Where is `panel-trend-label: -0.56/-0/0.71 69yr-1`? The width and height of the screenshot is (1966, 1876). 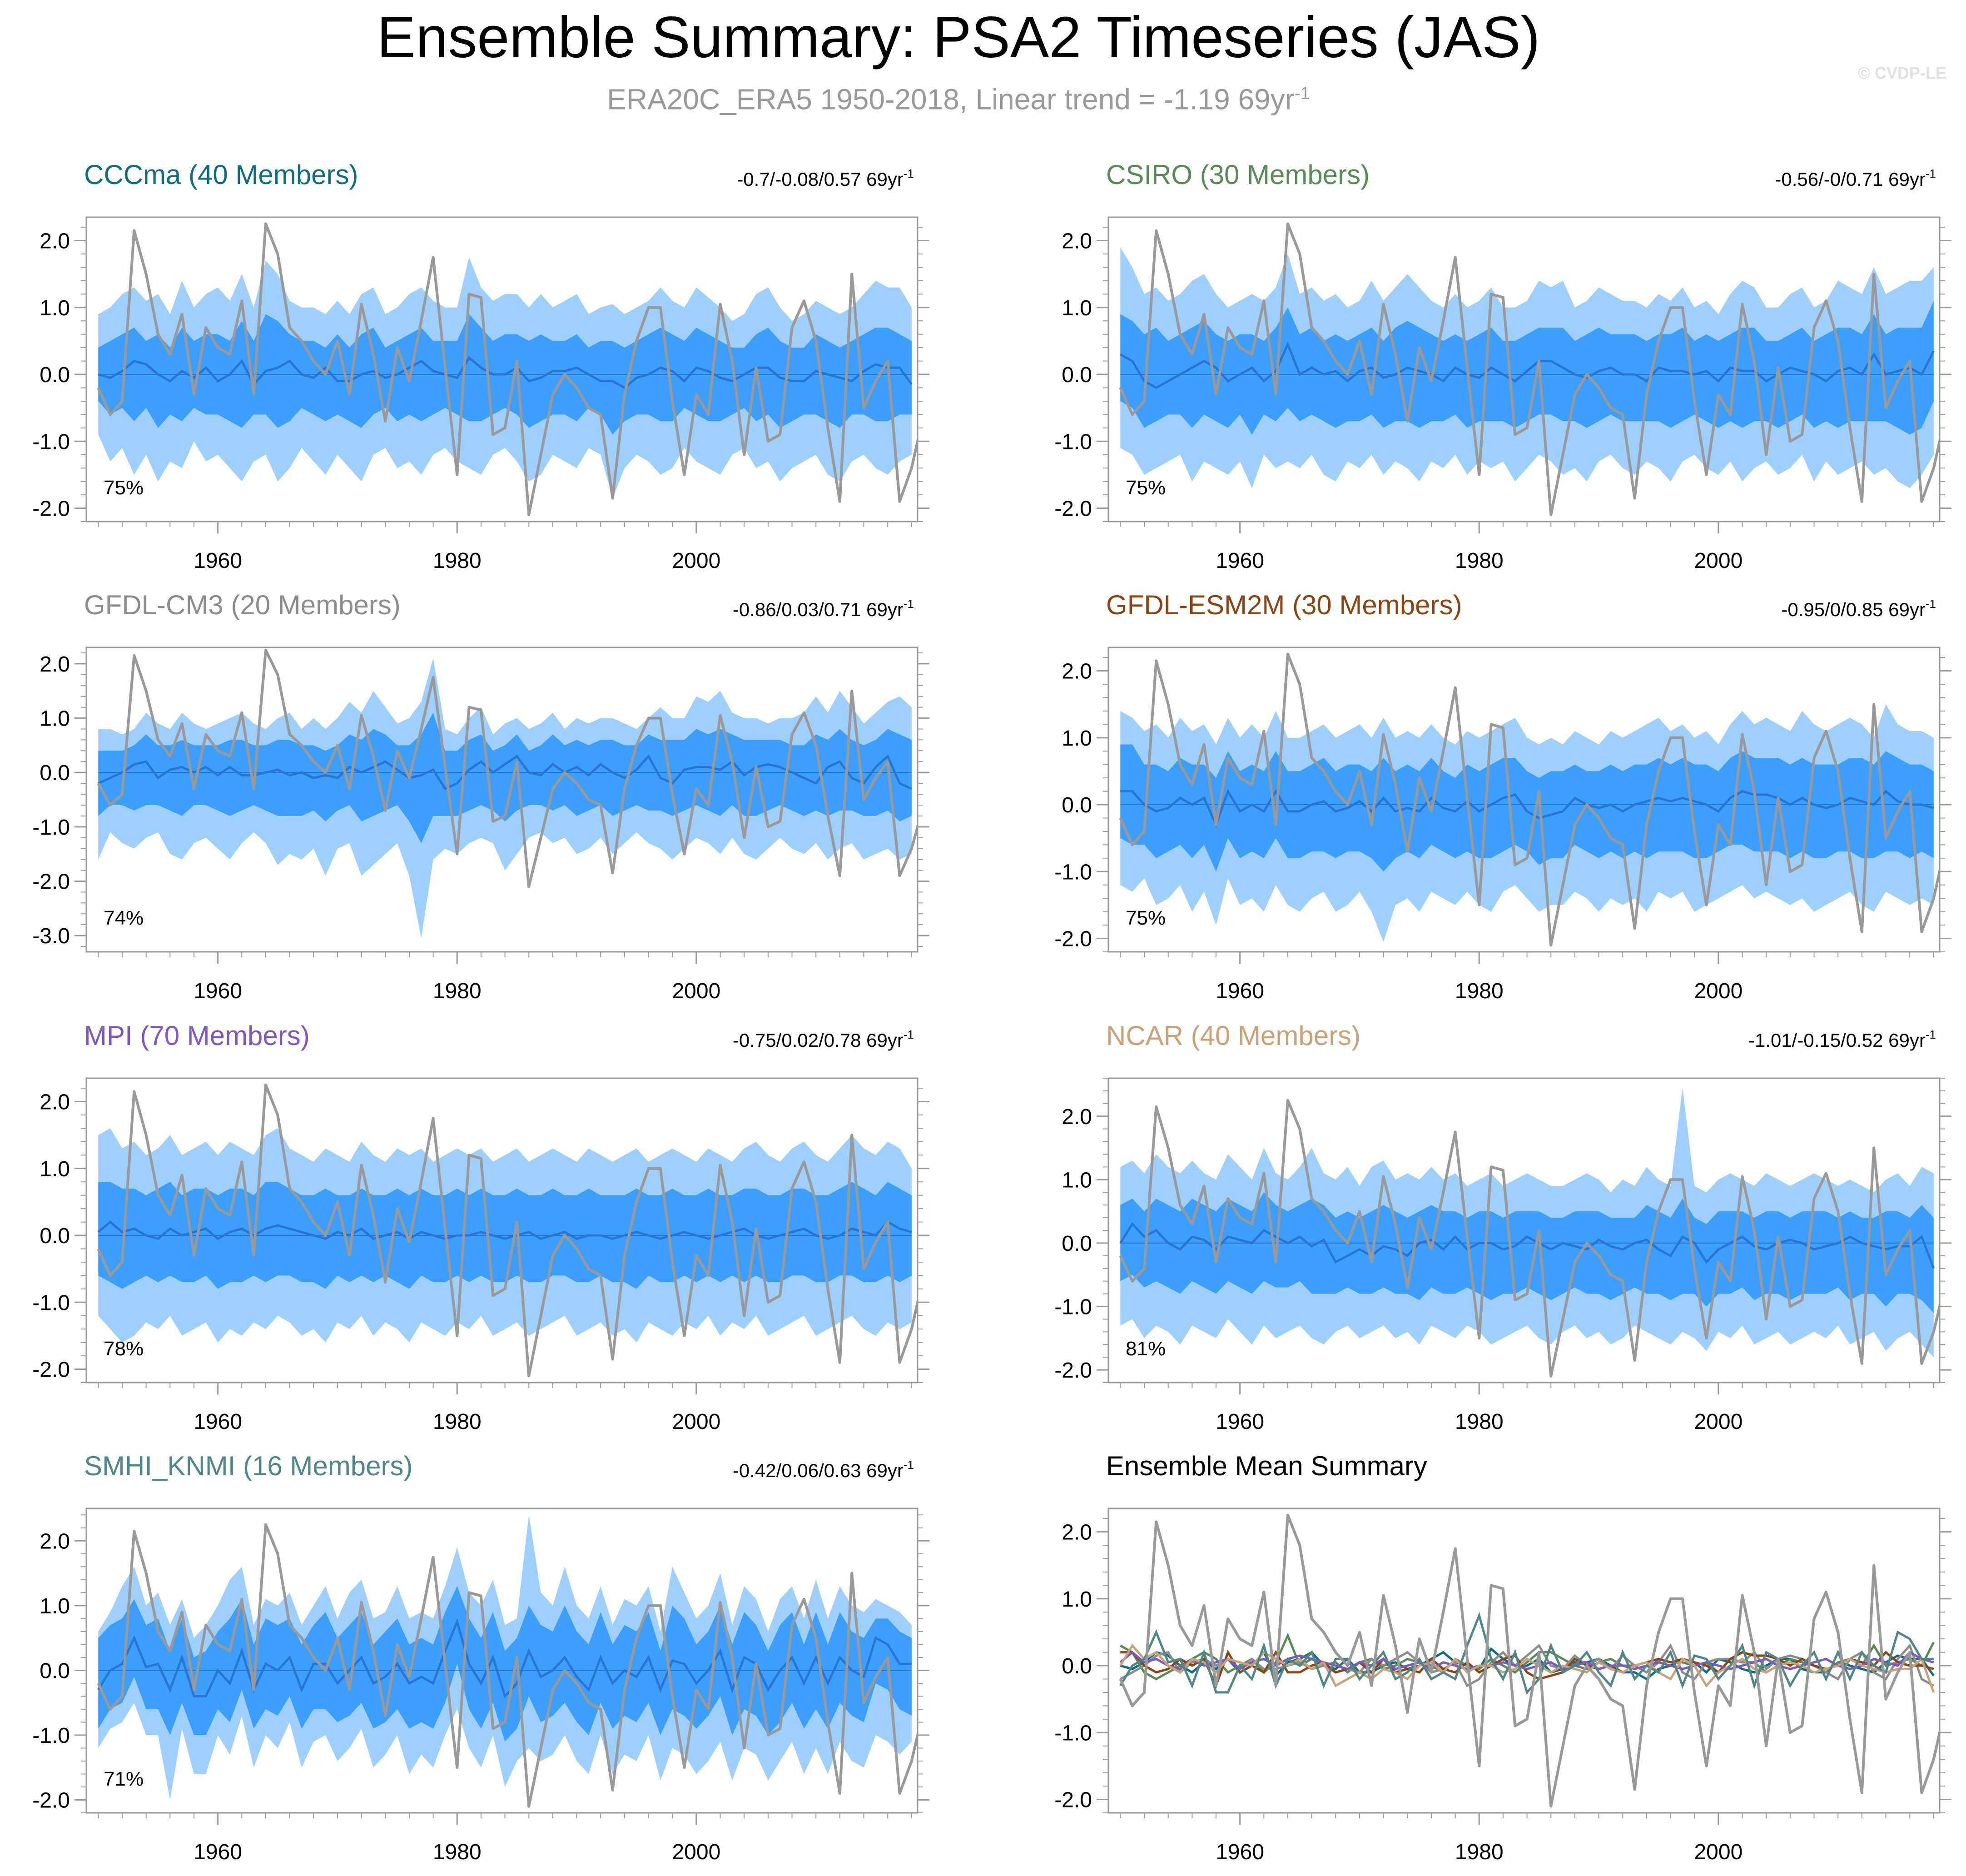
panel-trend-label: -0.56/-0/0.71 69yr-1 is located at coordinates (1855, 178).